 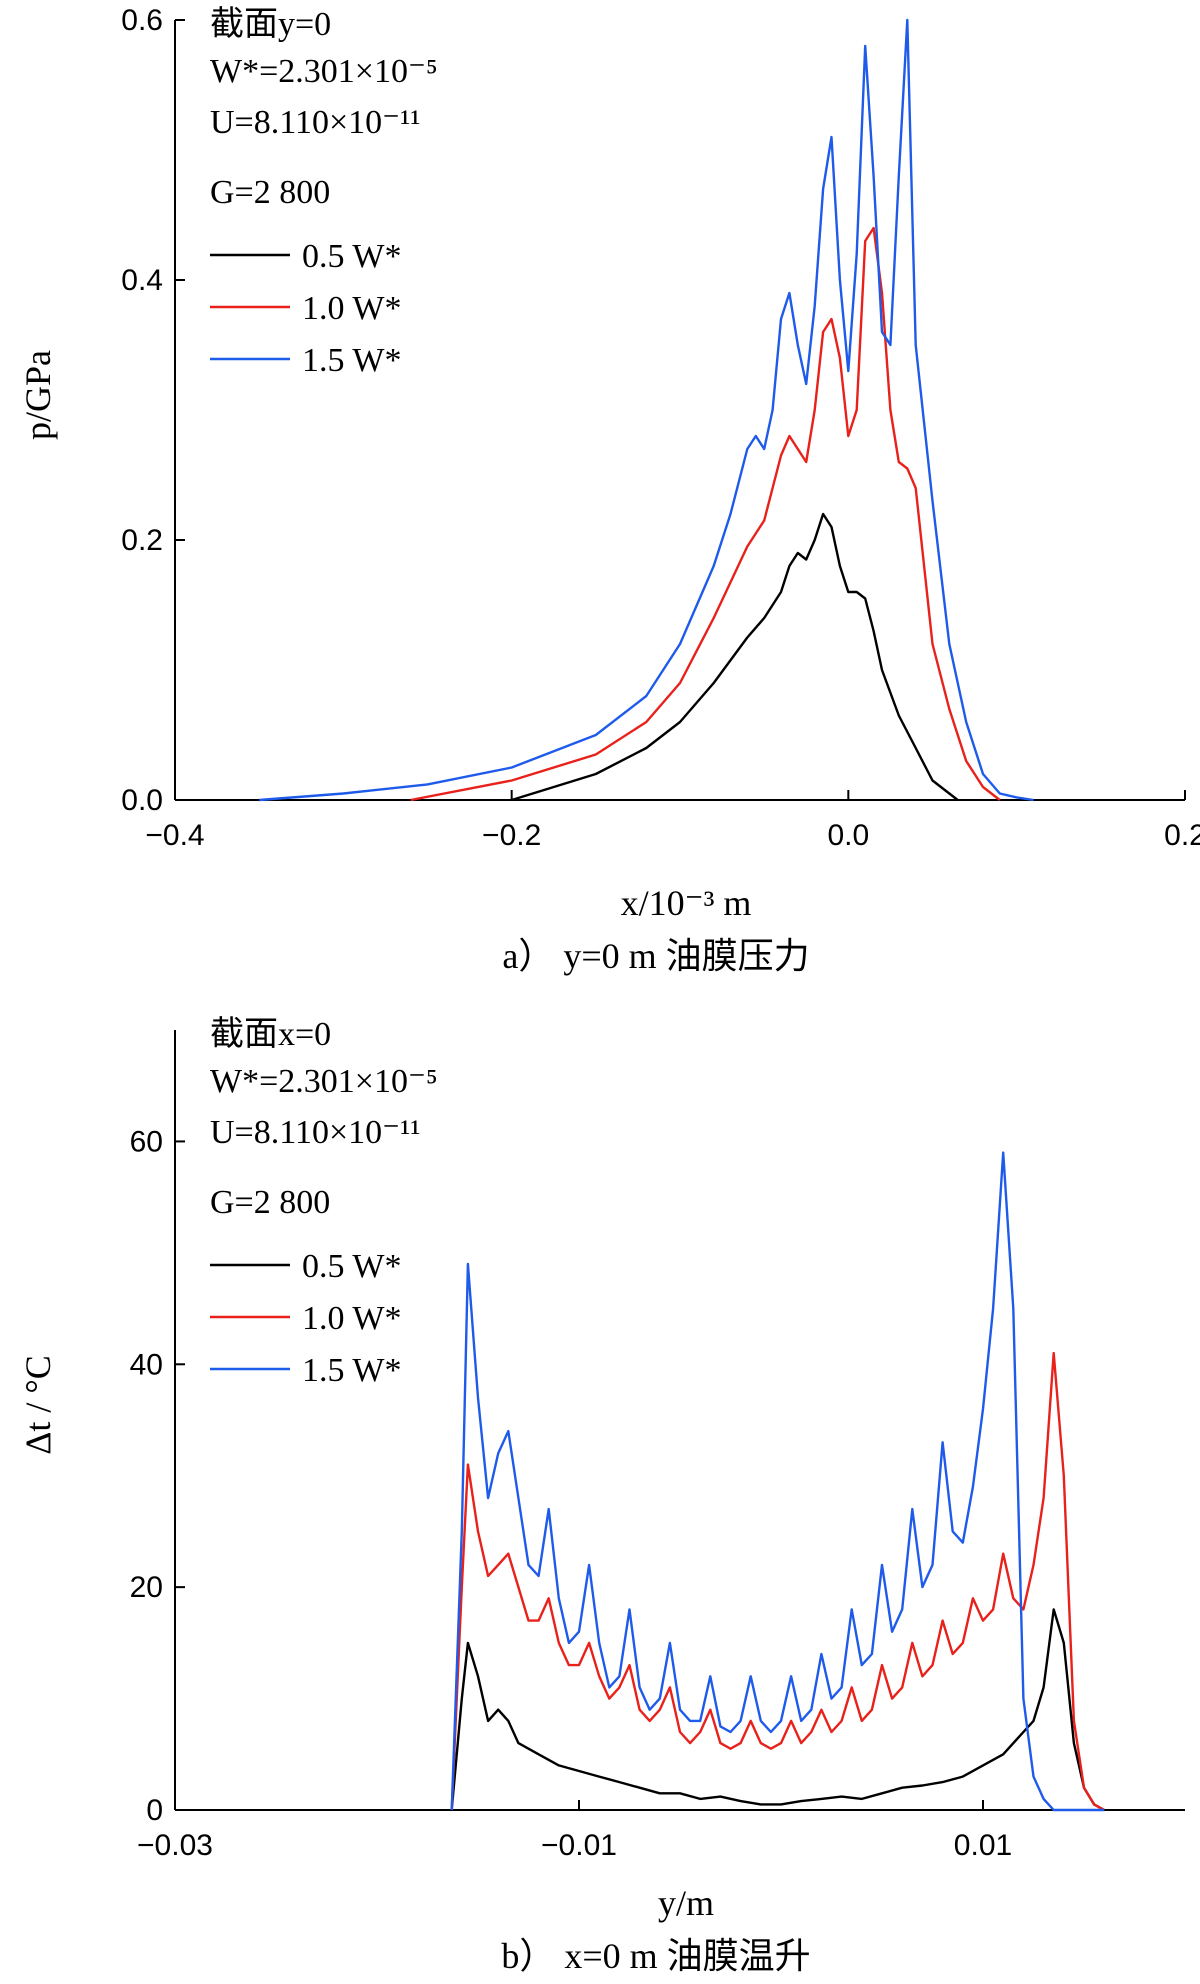 What do you see at coordinates (38, 1405) in the screenshot?
I see `y-axis-label-b: Δt / °C` at bounding box center [38, 1405].